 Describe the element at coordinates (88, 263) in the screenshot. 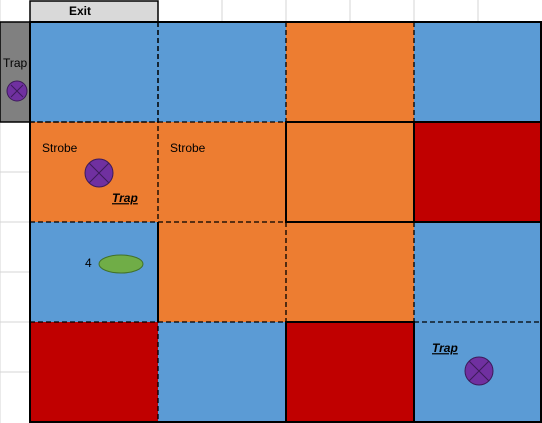

I see `count-label: 4` at that location.